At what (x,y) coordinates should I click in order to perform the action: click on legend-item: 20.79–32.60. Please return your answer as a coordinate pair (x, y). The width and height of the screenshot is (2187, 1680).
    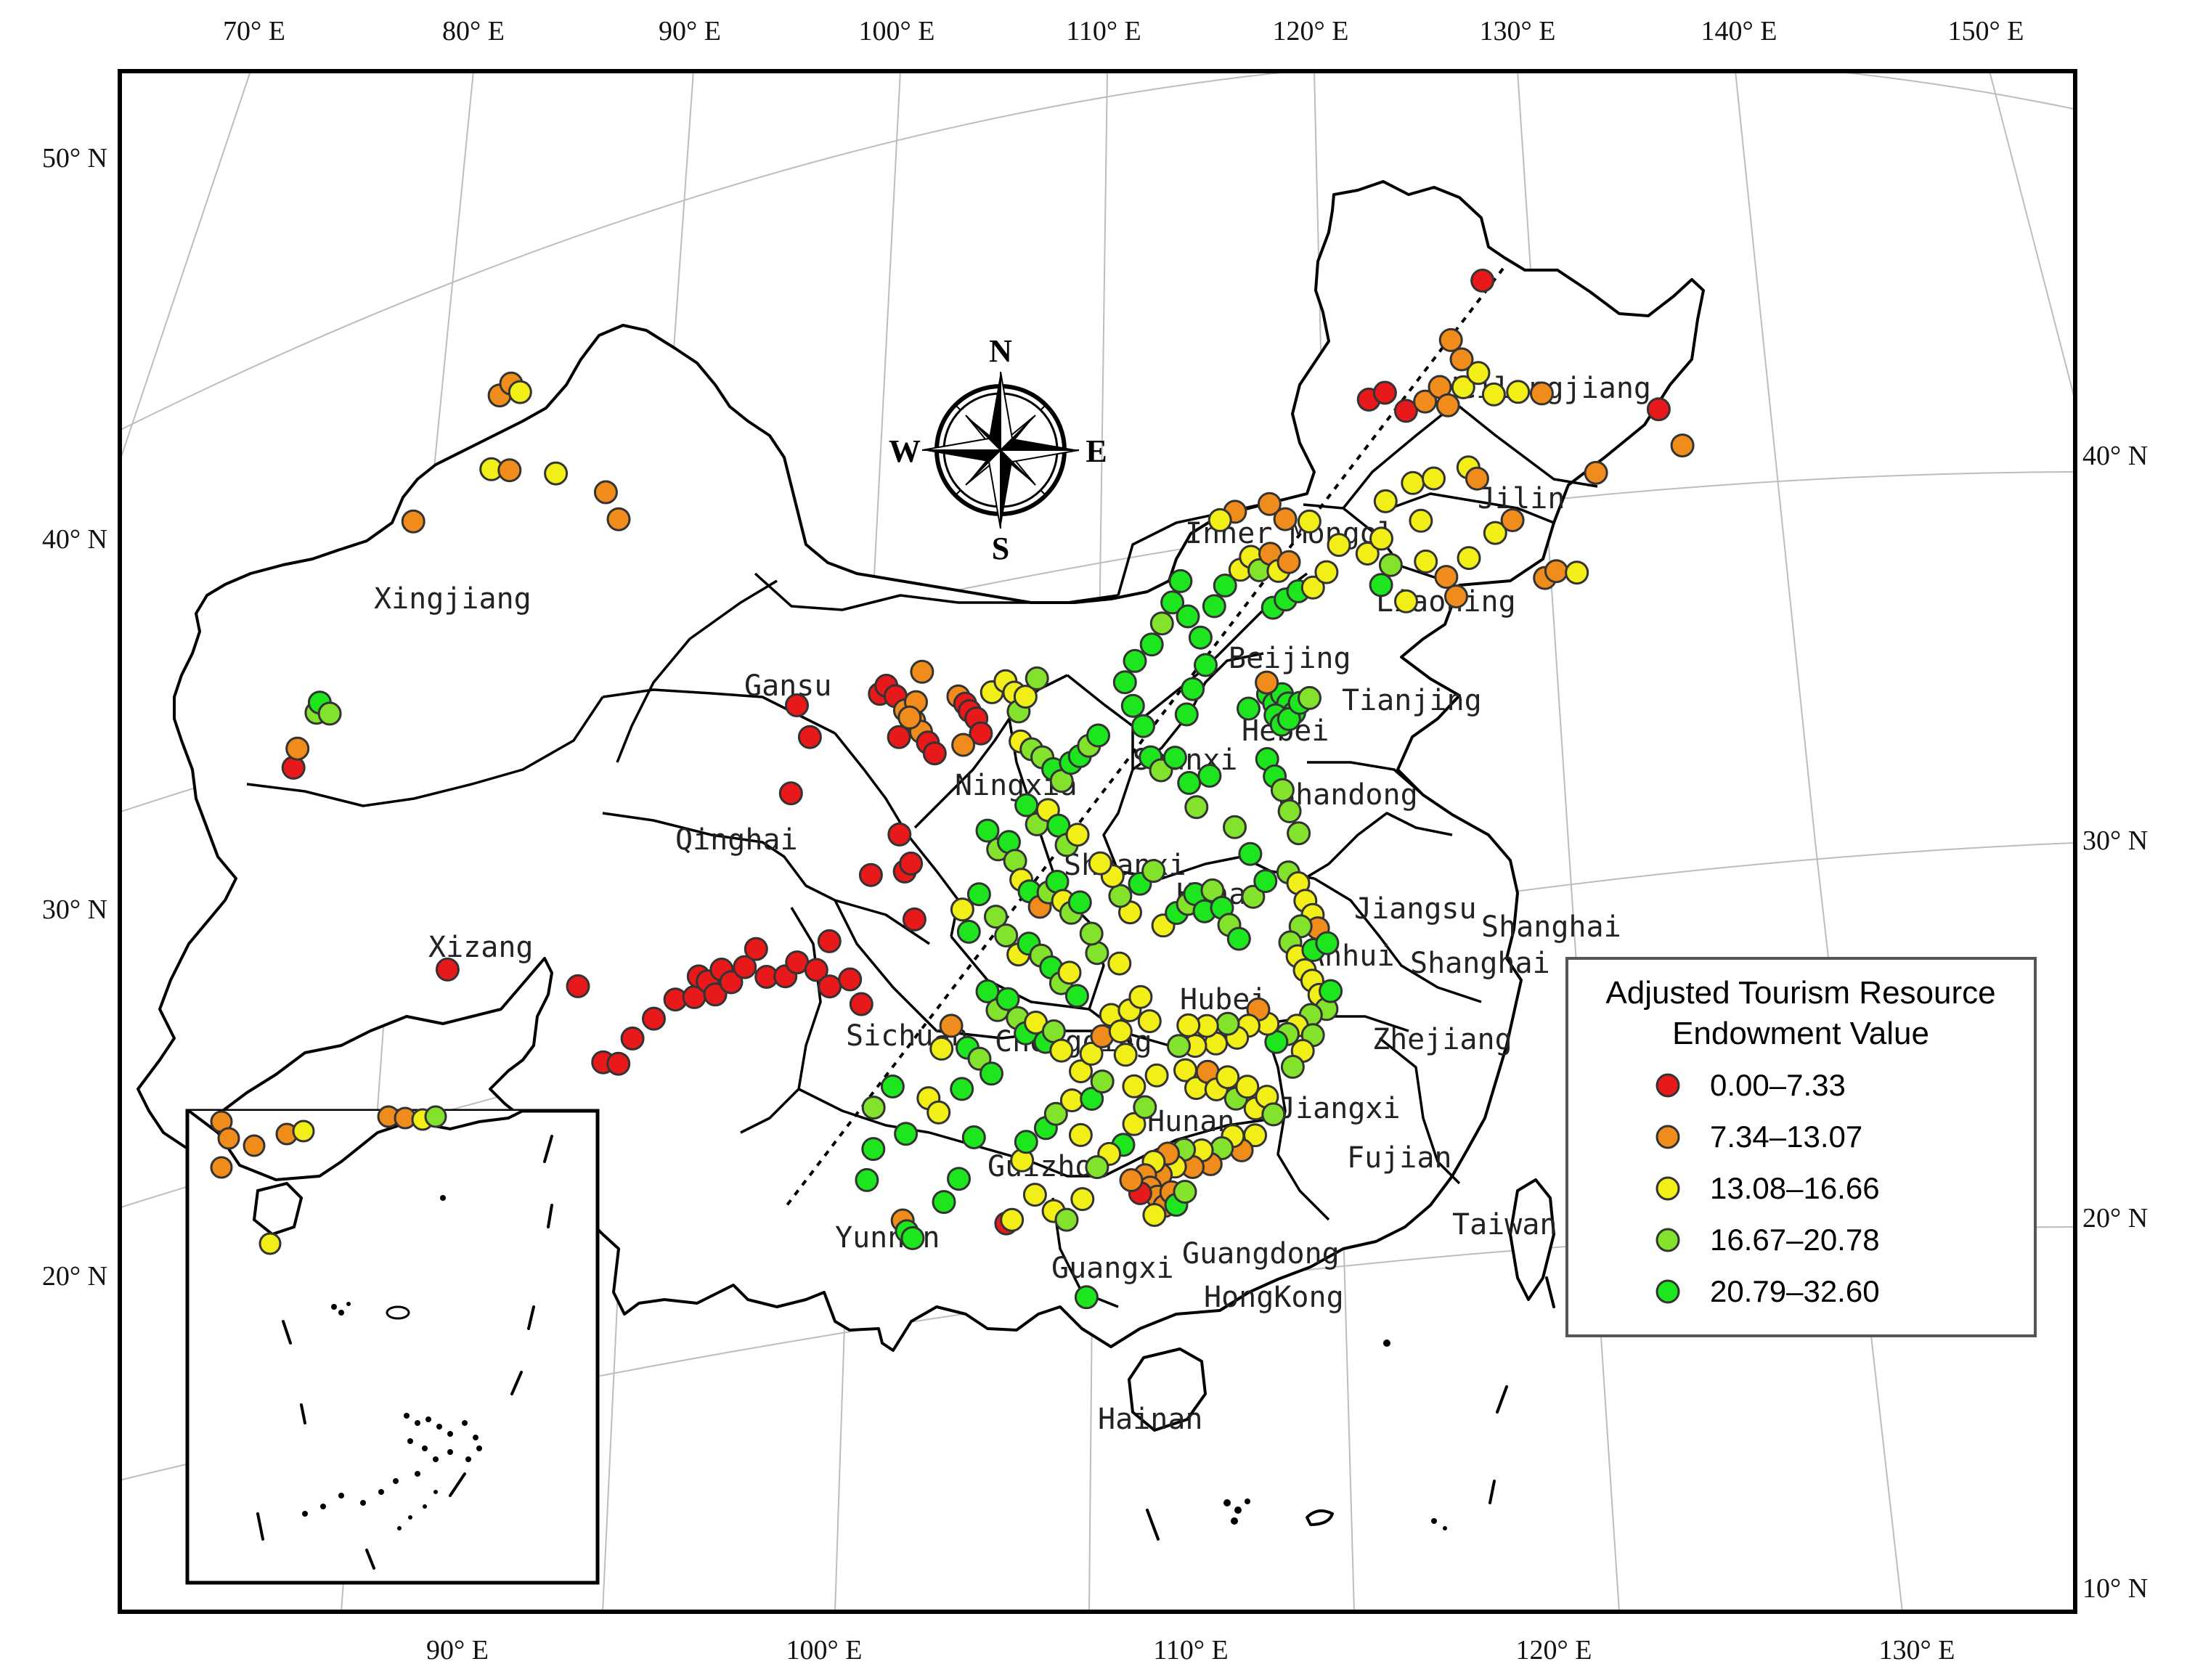
    Looking at the image, I should click on (1768, 1291).